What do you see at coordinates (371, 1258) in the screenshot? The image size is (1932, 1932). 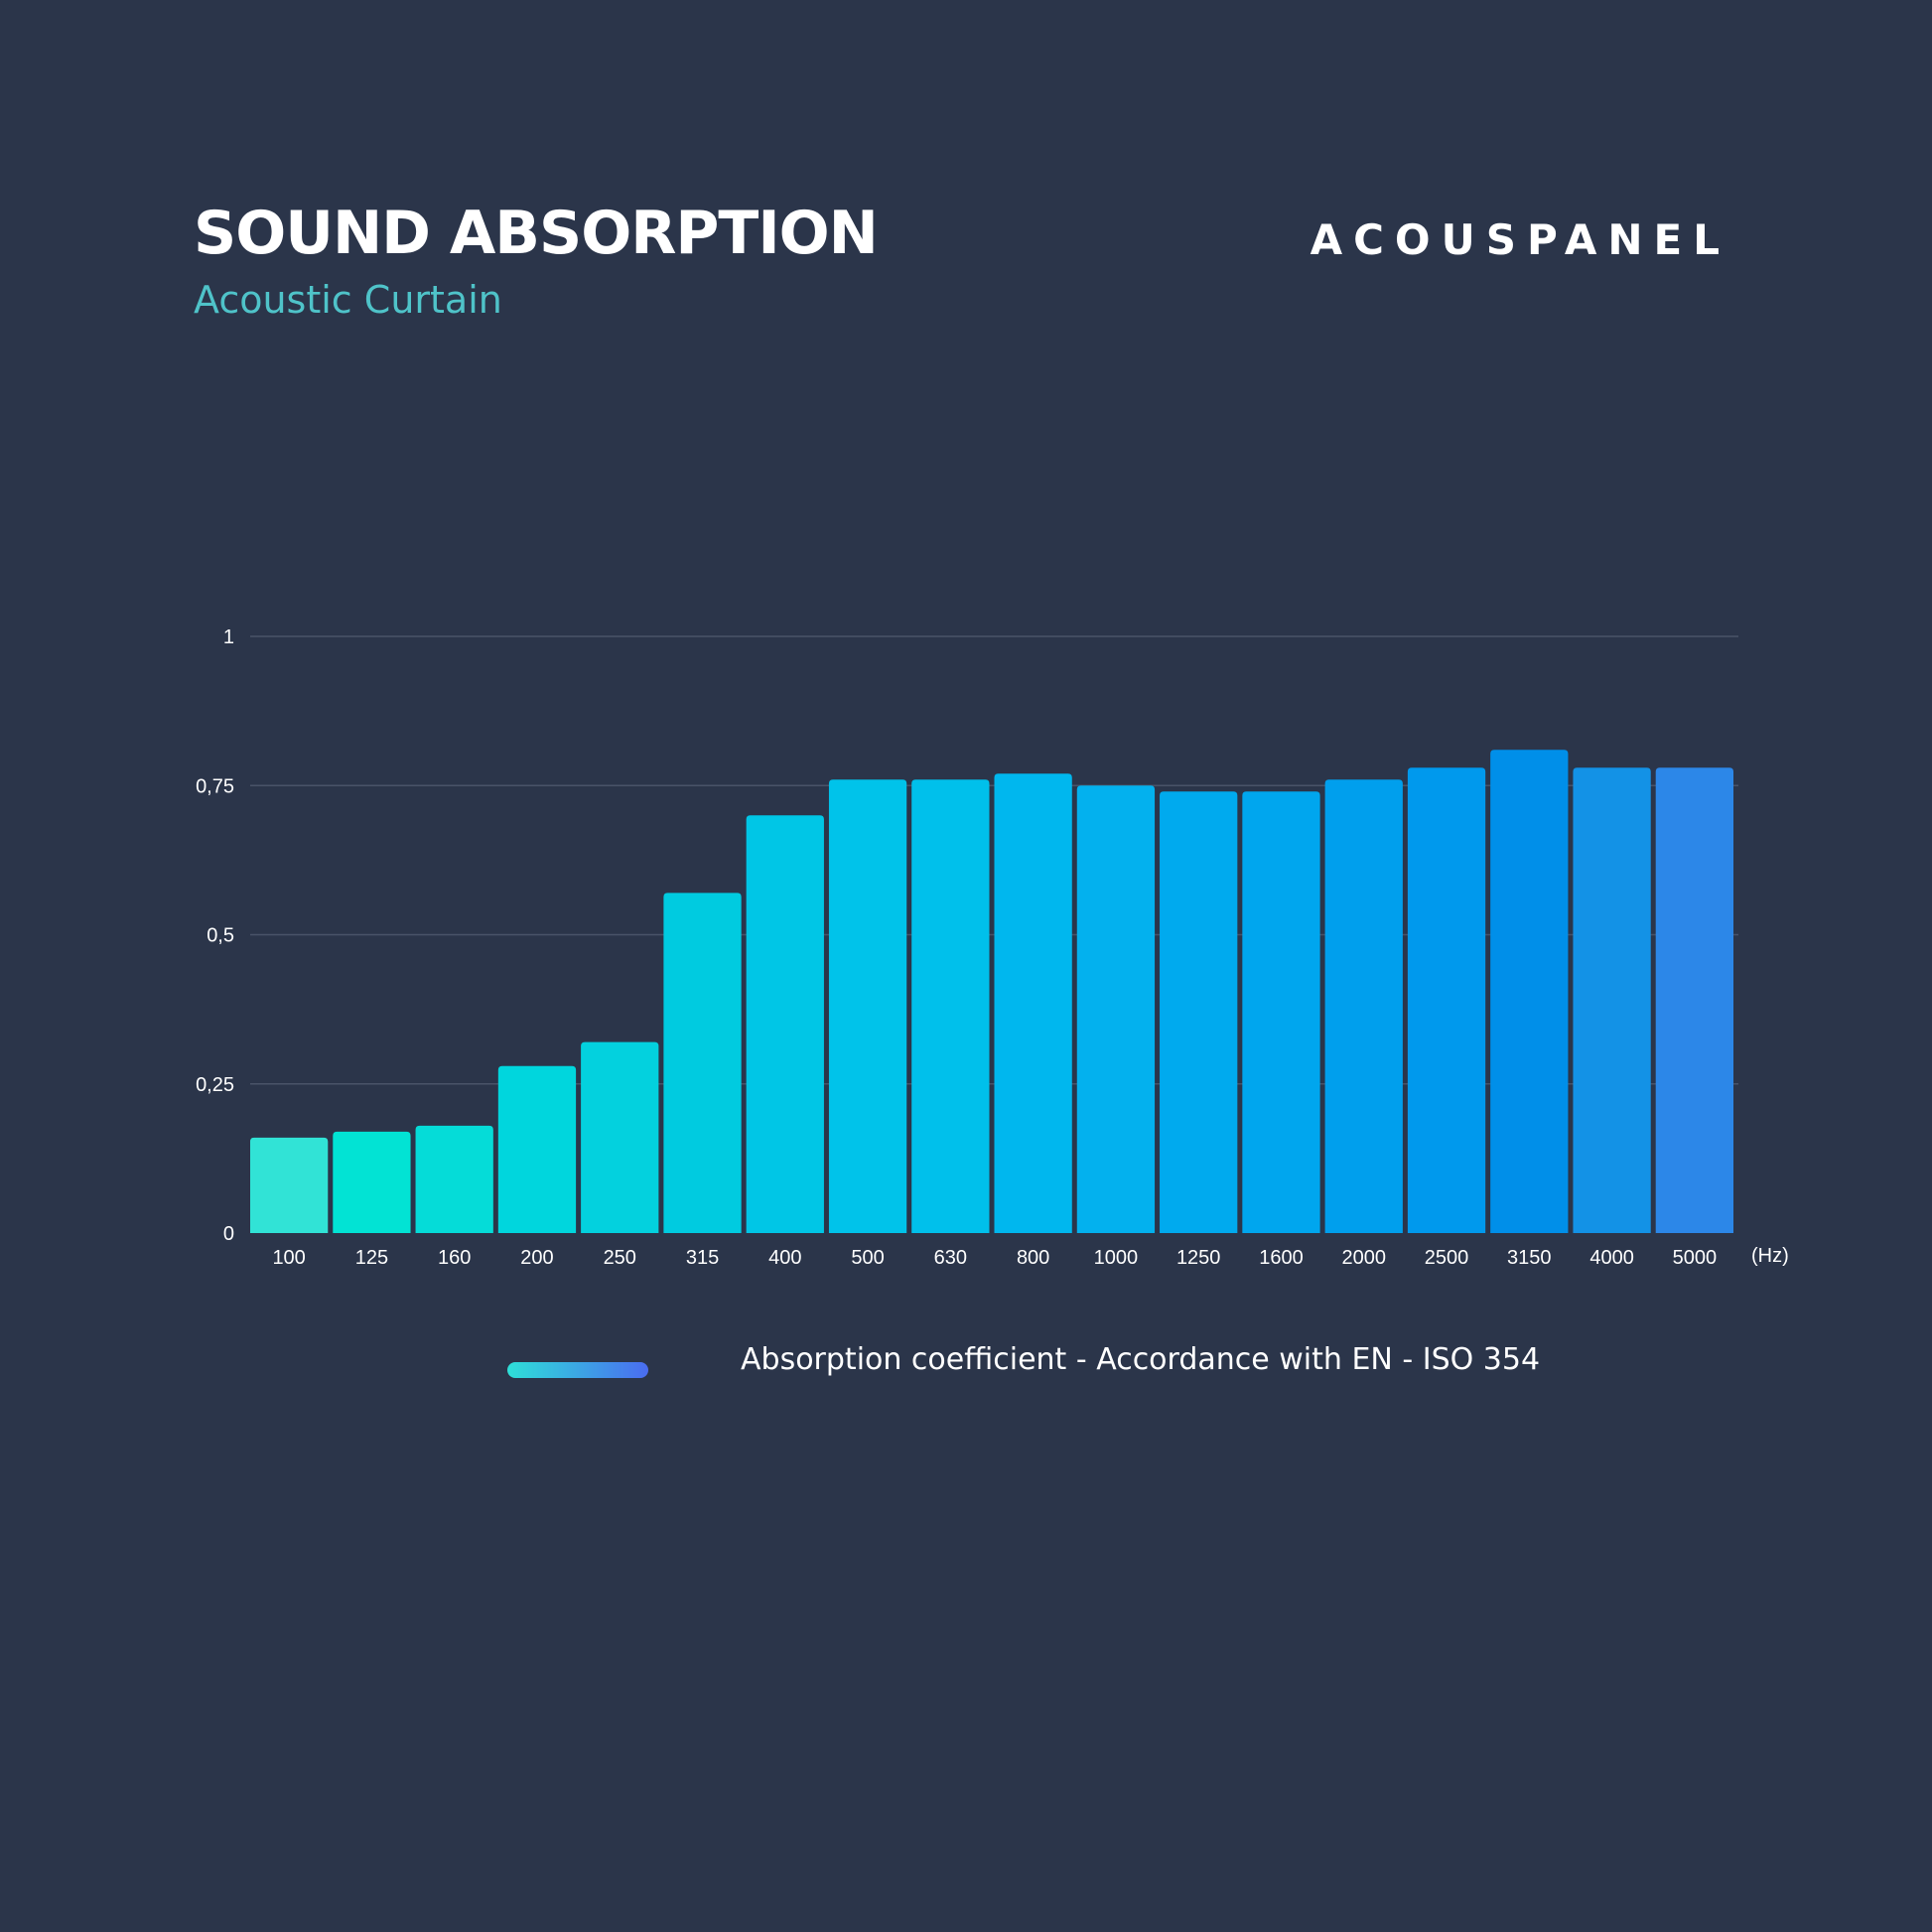 I see `x-tick-label: 125` at bounding box center [371, 1258].